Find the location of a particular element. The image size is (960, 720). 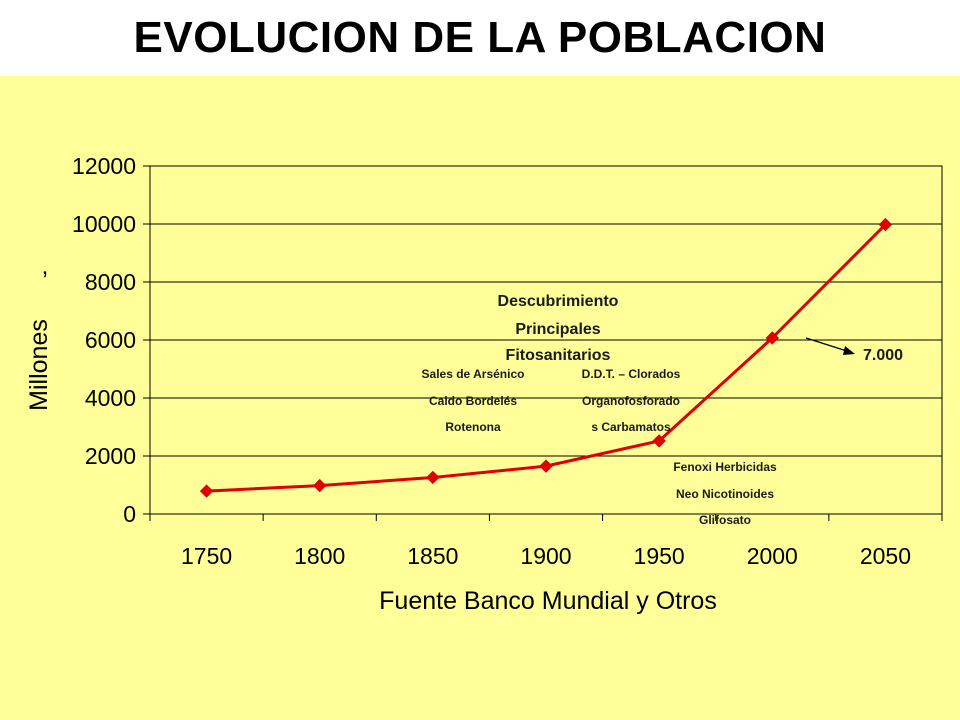

annotation-group2-line-2: Organofosforado is located at coordinates (631, 401).